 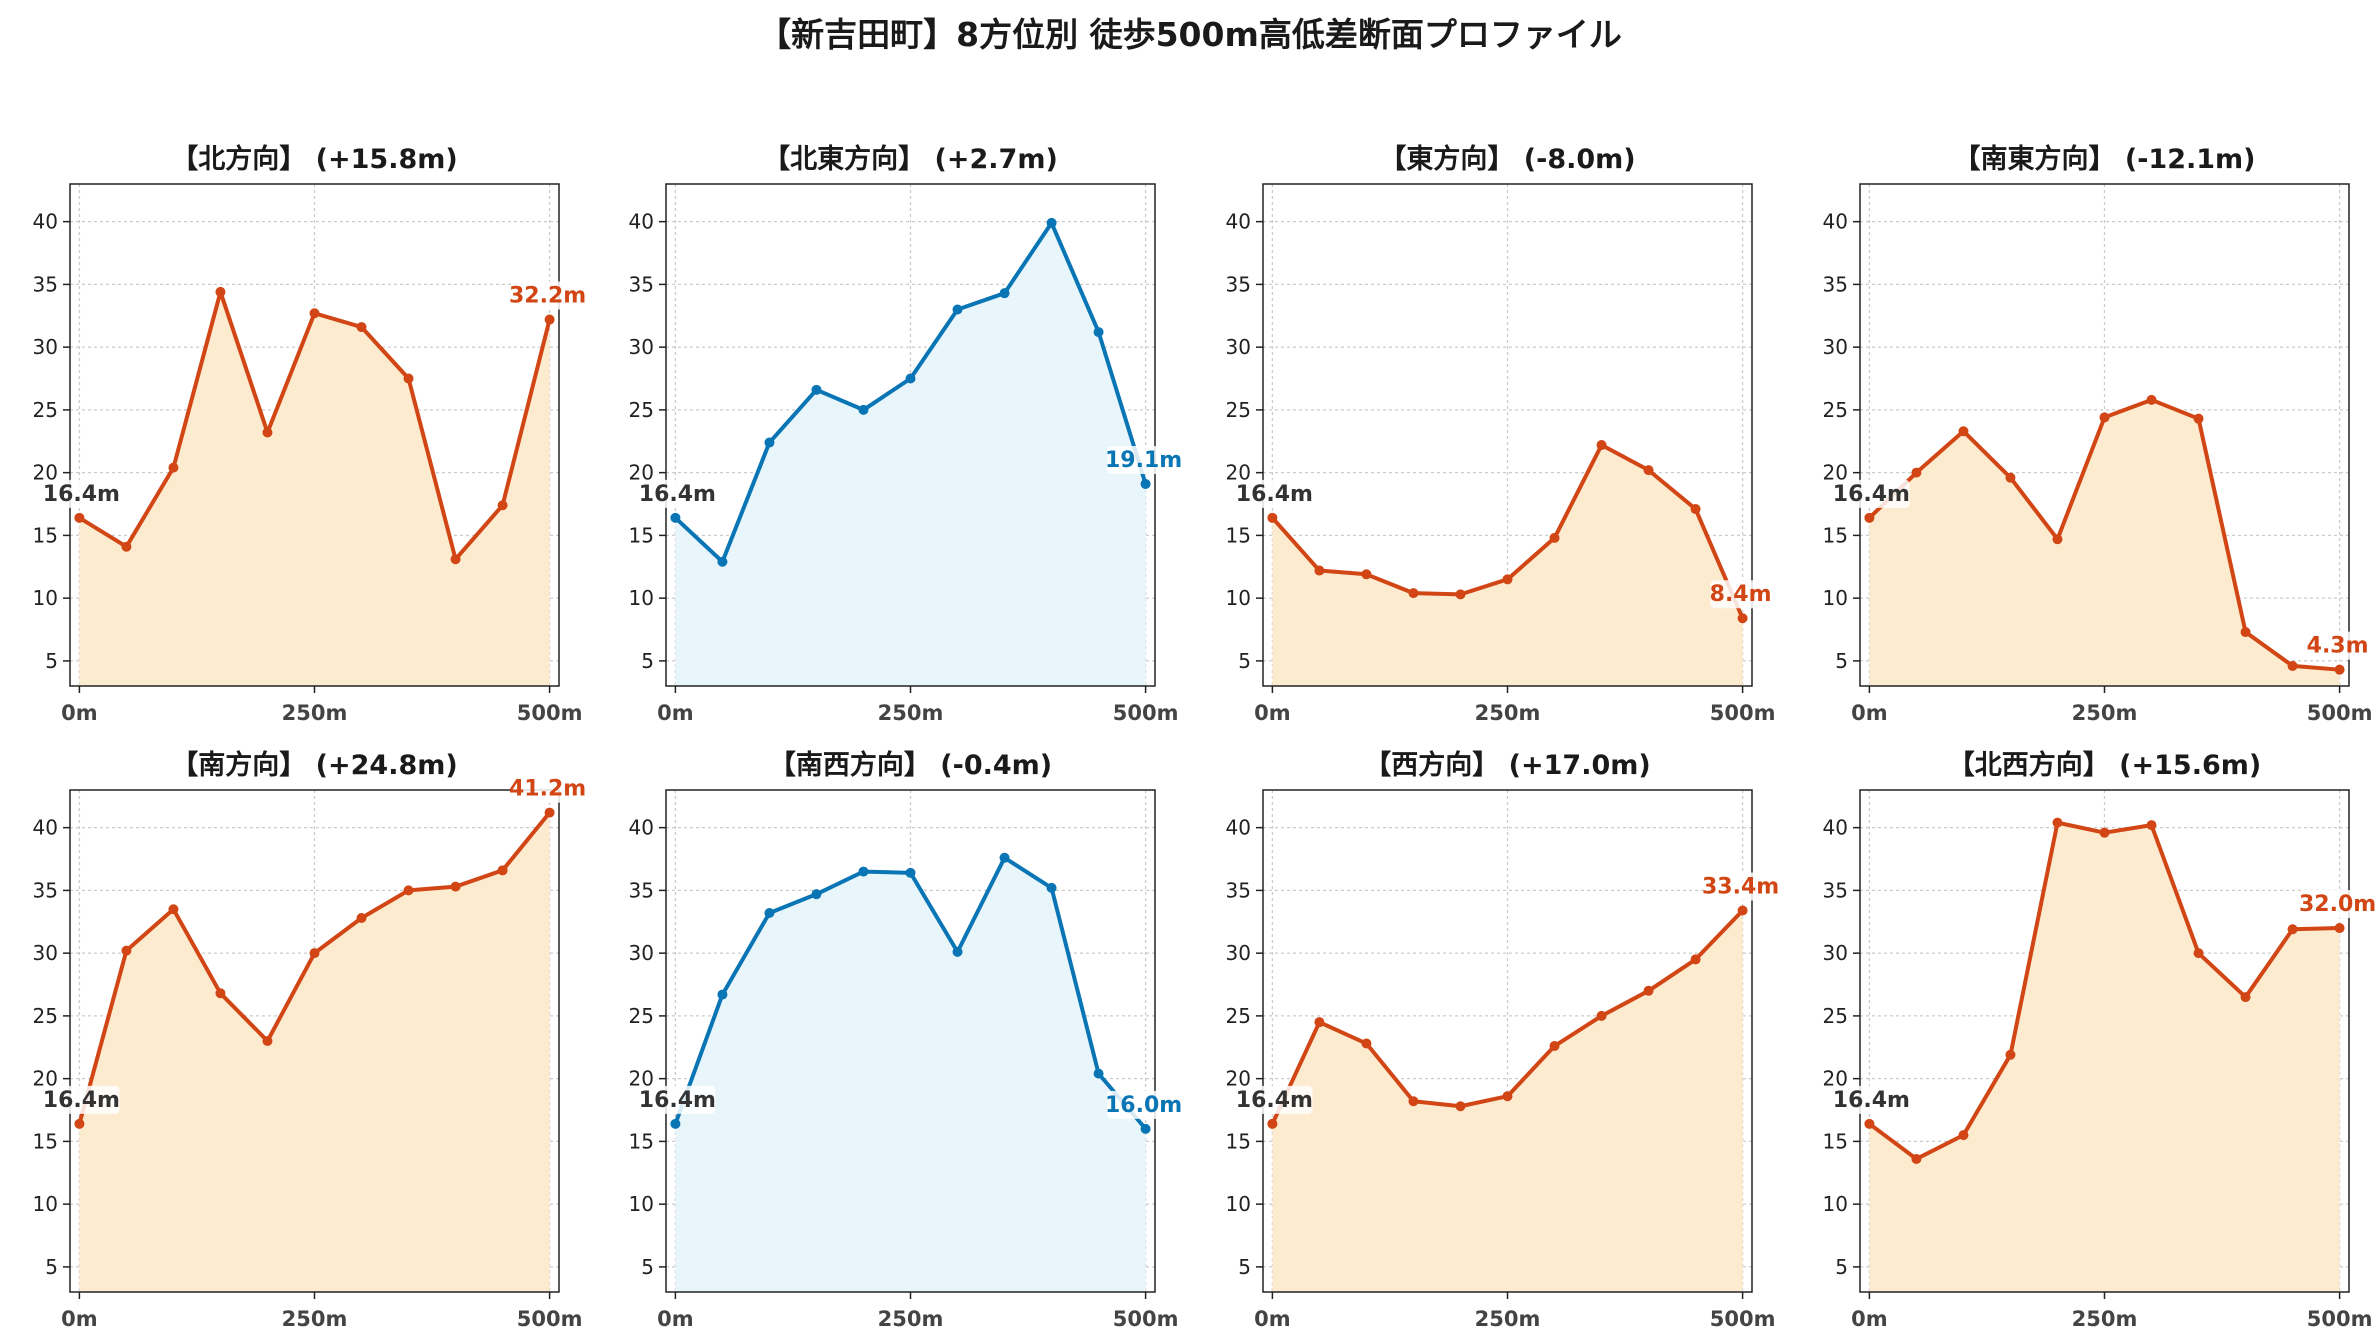 I want to click on end-value-label: 41.2m, so click(x=547, y=789).